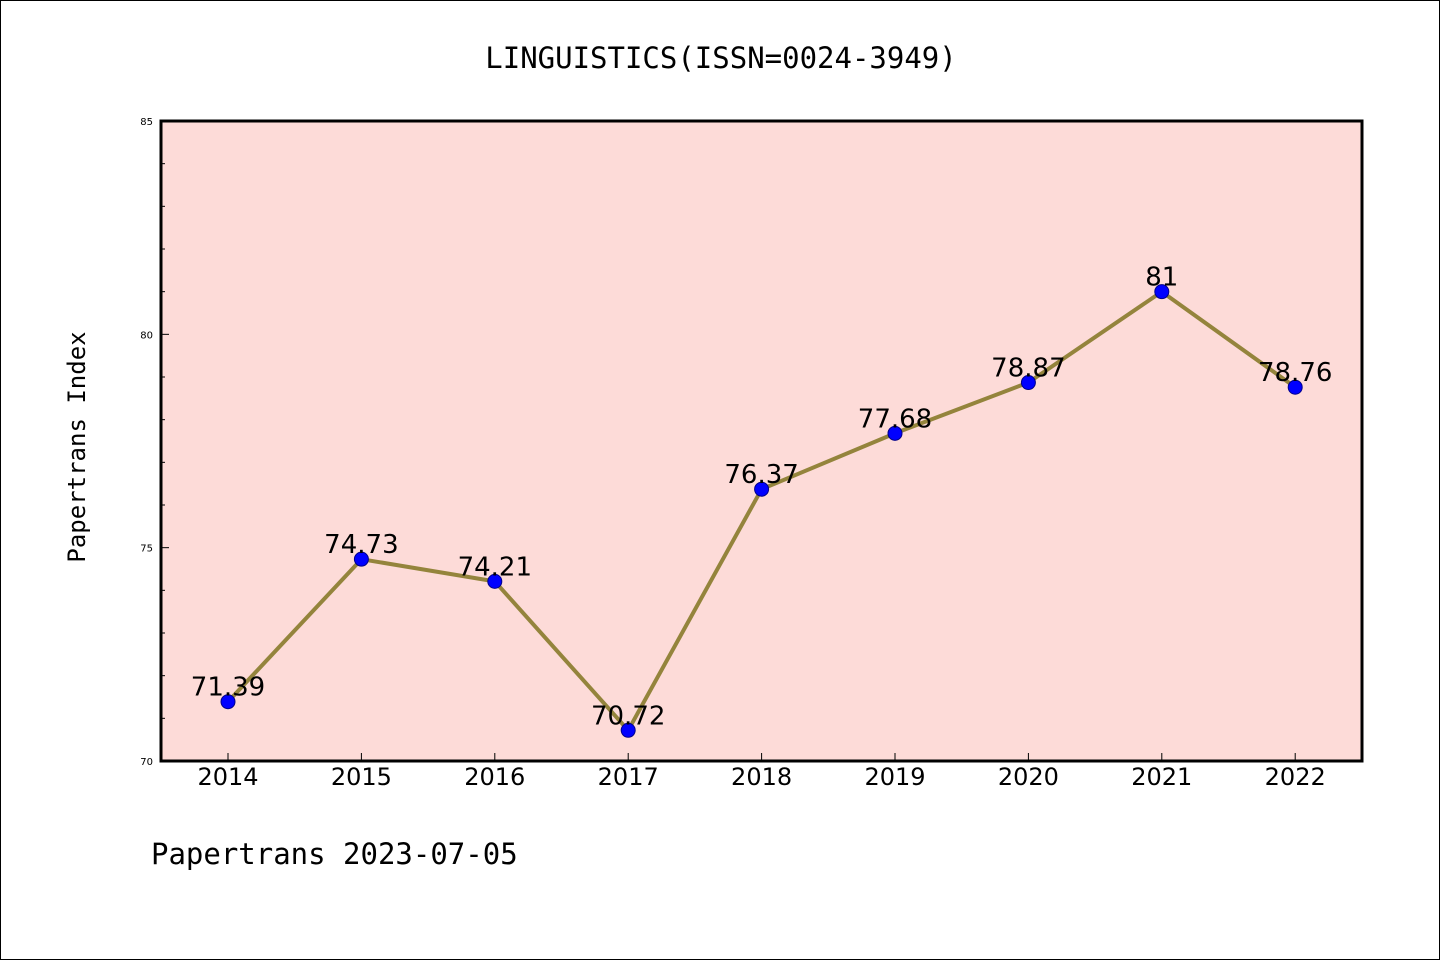 The width and height of the screenshot is (1440, 960). Describe the element at coordinates (895, 419) in the screenshot. I see `data-label: 77.68` at that location.